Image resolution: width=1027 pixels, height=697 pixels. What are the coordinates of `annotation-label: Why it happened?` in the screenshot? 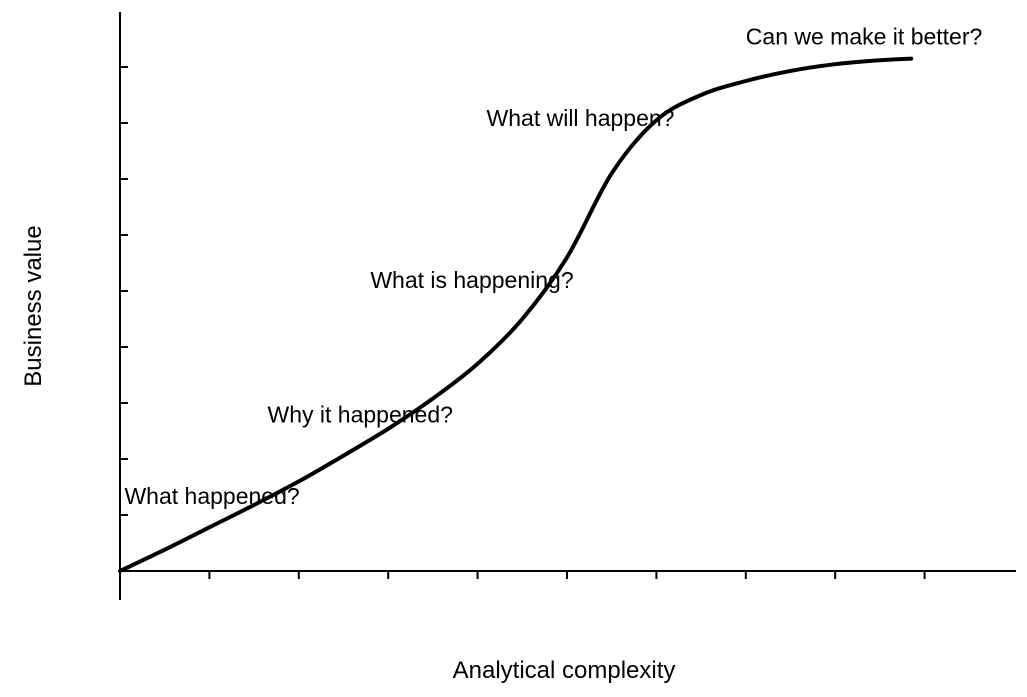 It's located at (360, 415).